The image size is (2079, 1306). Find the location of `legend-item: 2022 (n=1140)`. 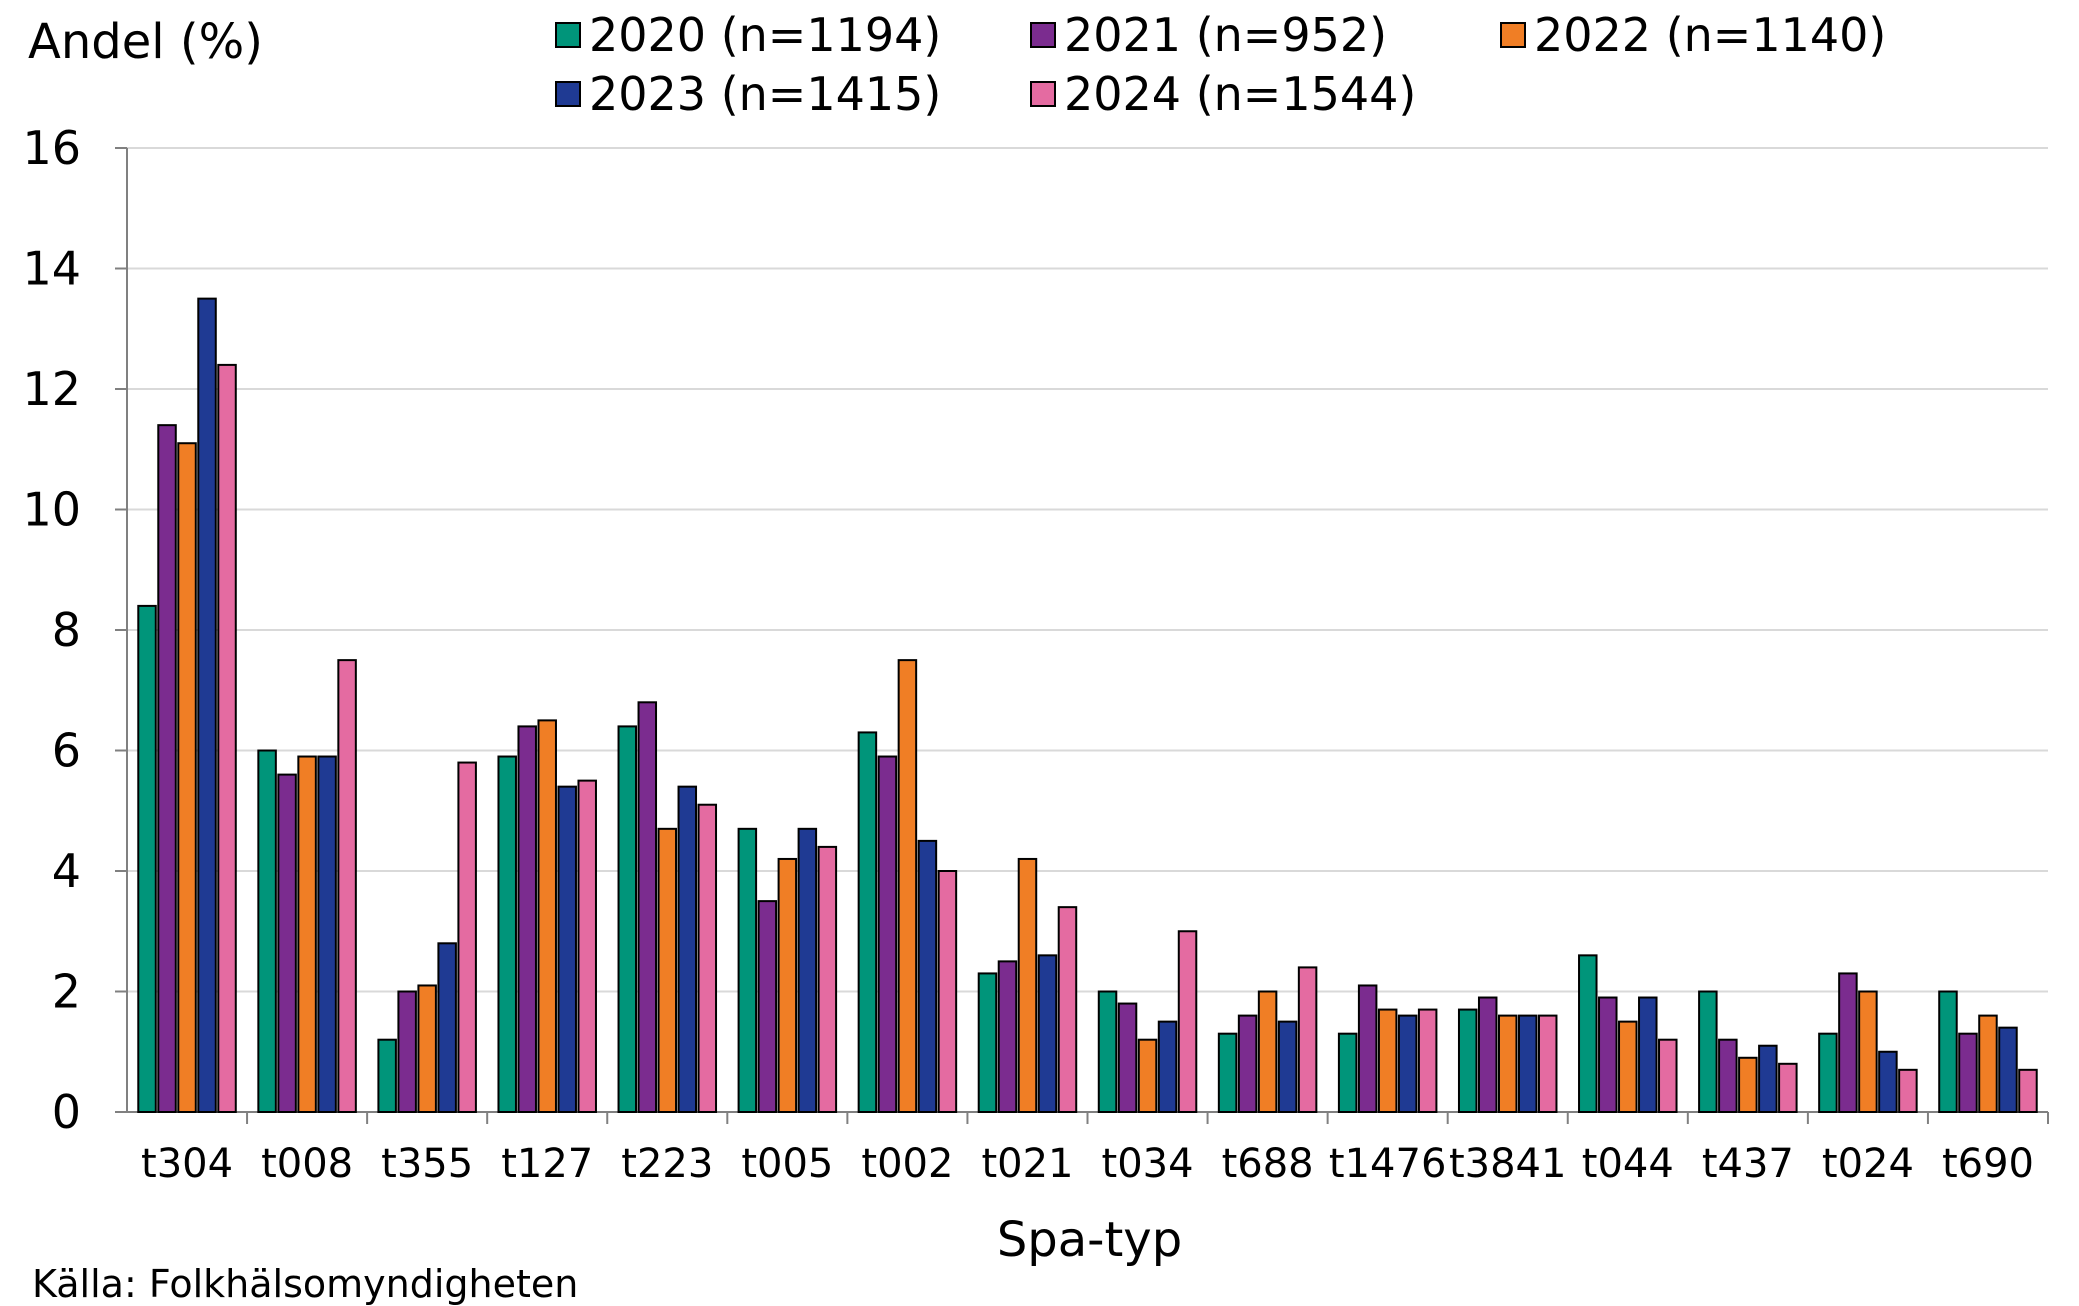

legend-item: 2022 (n=1140) is located at coordinates (1693, 35).